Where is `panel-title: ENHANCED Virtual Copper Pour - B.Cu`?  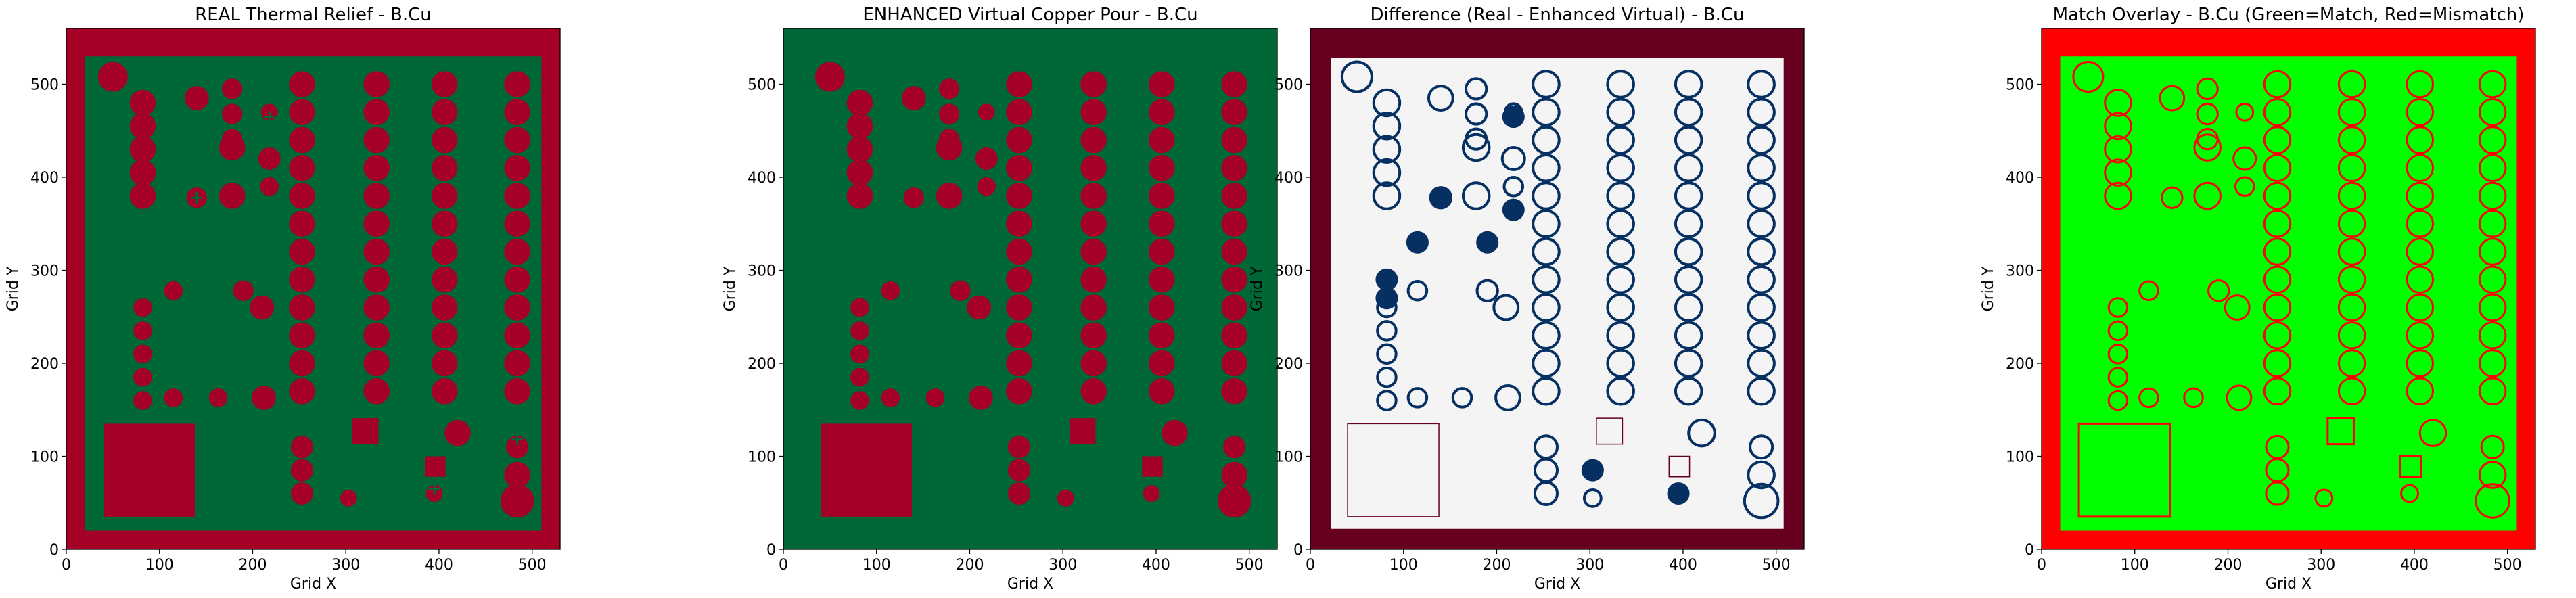 panel-title: ENHANCED Virtual Copper Pour - B.Cu is located at coordinates (1029, 15).